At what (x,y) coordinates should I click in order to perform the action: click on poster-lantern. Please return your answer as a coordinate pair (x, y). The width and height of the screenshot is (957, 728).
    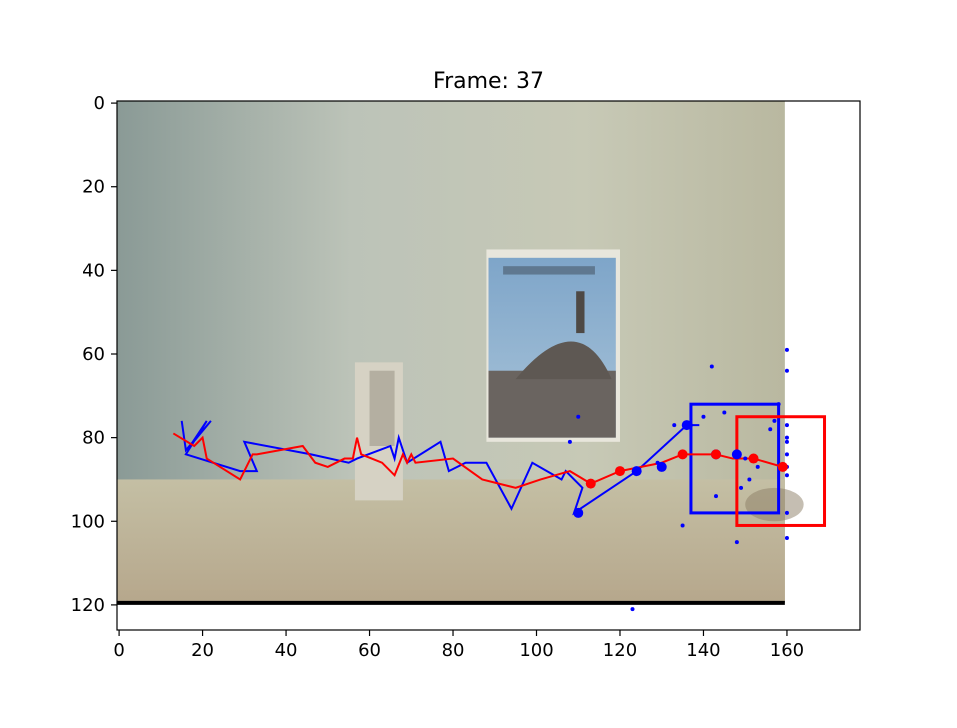
    Looking at the image, I should click on (580, 312).